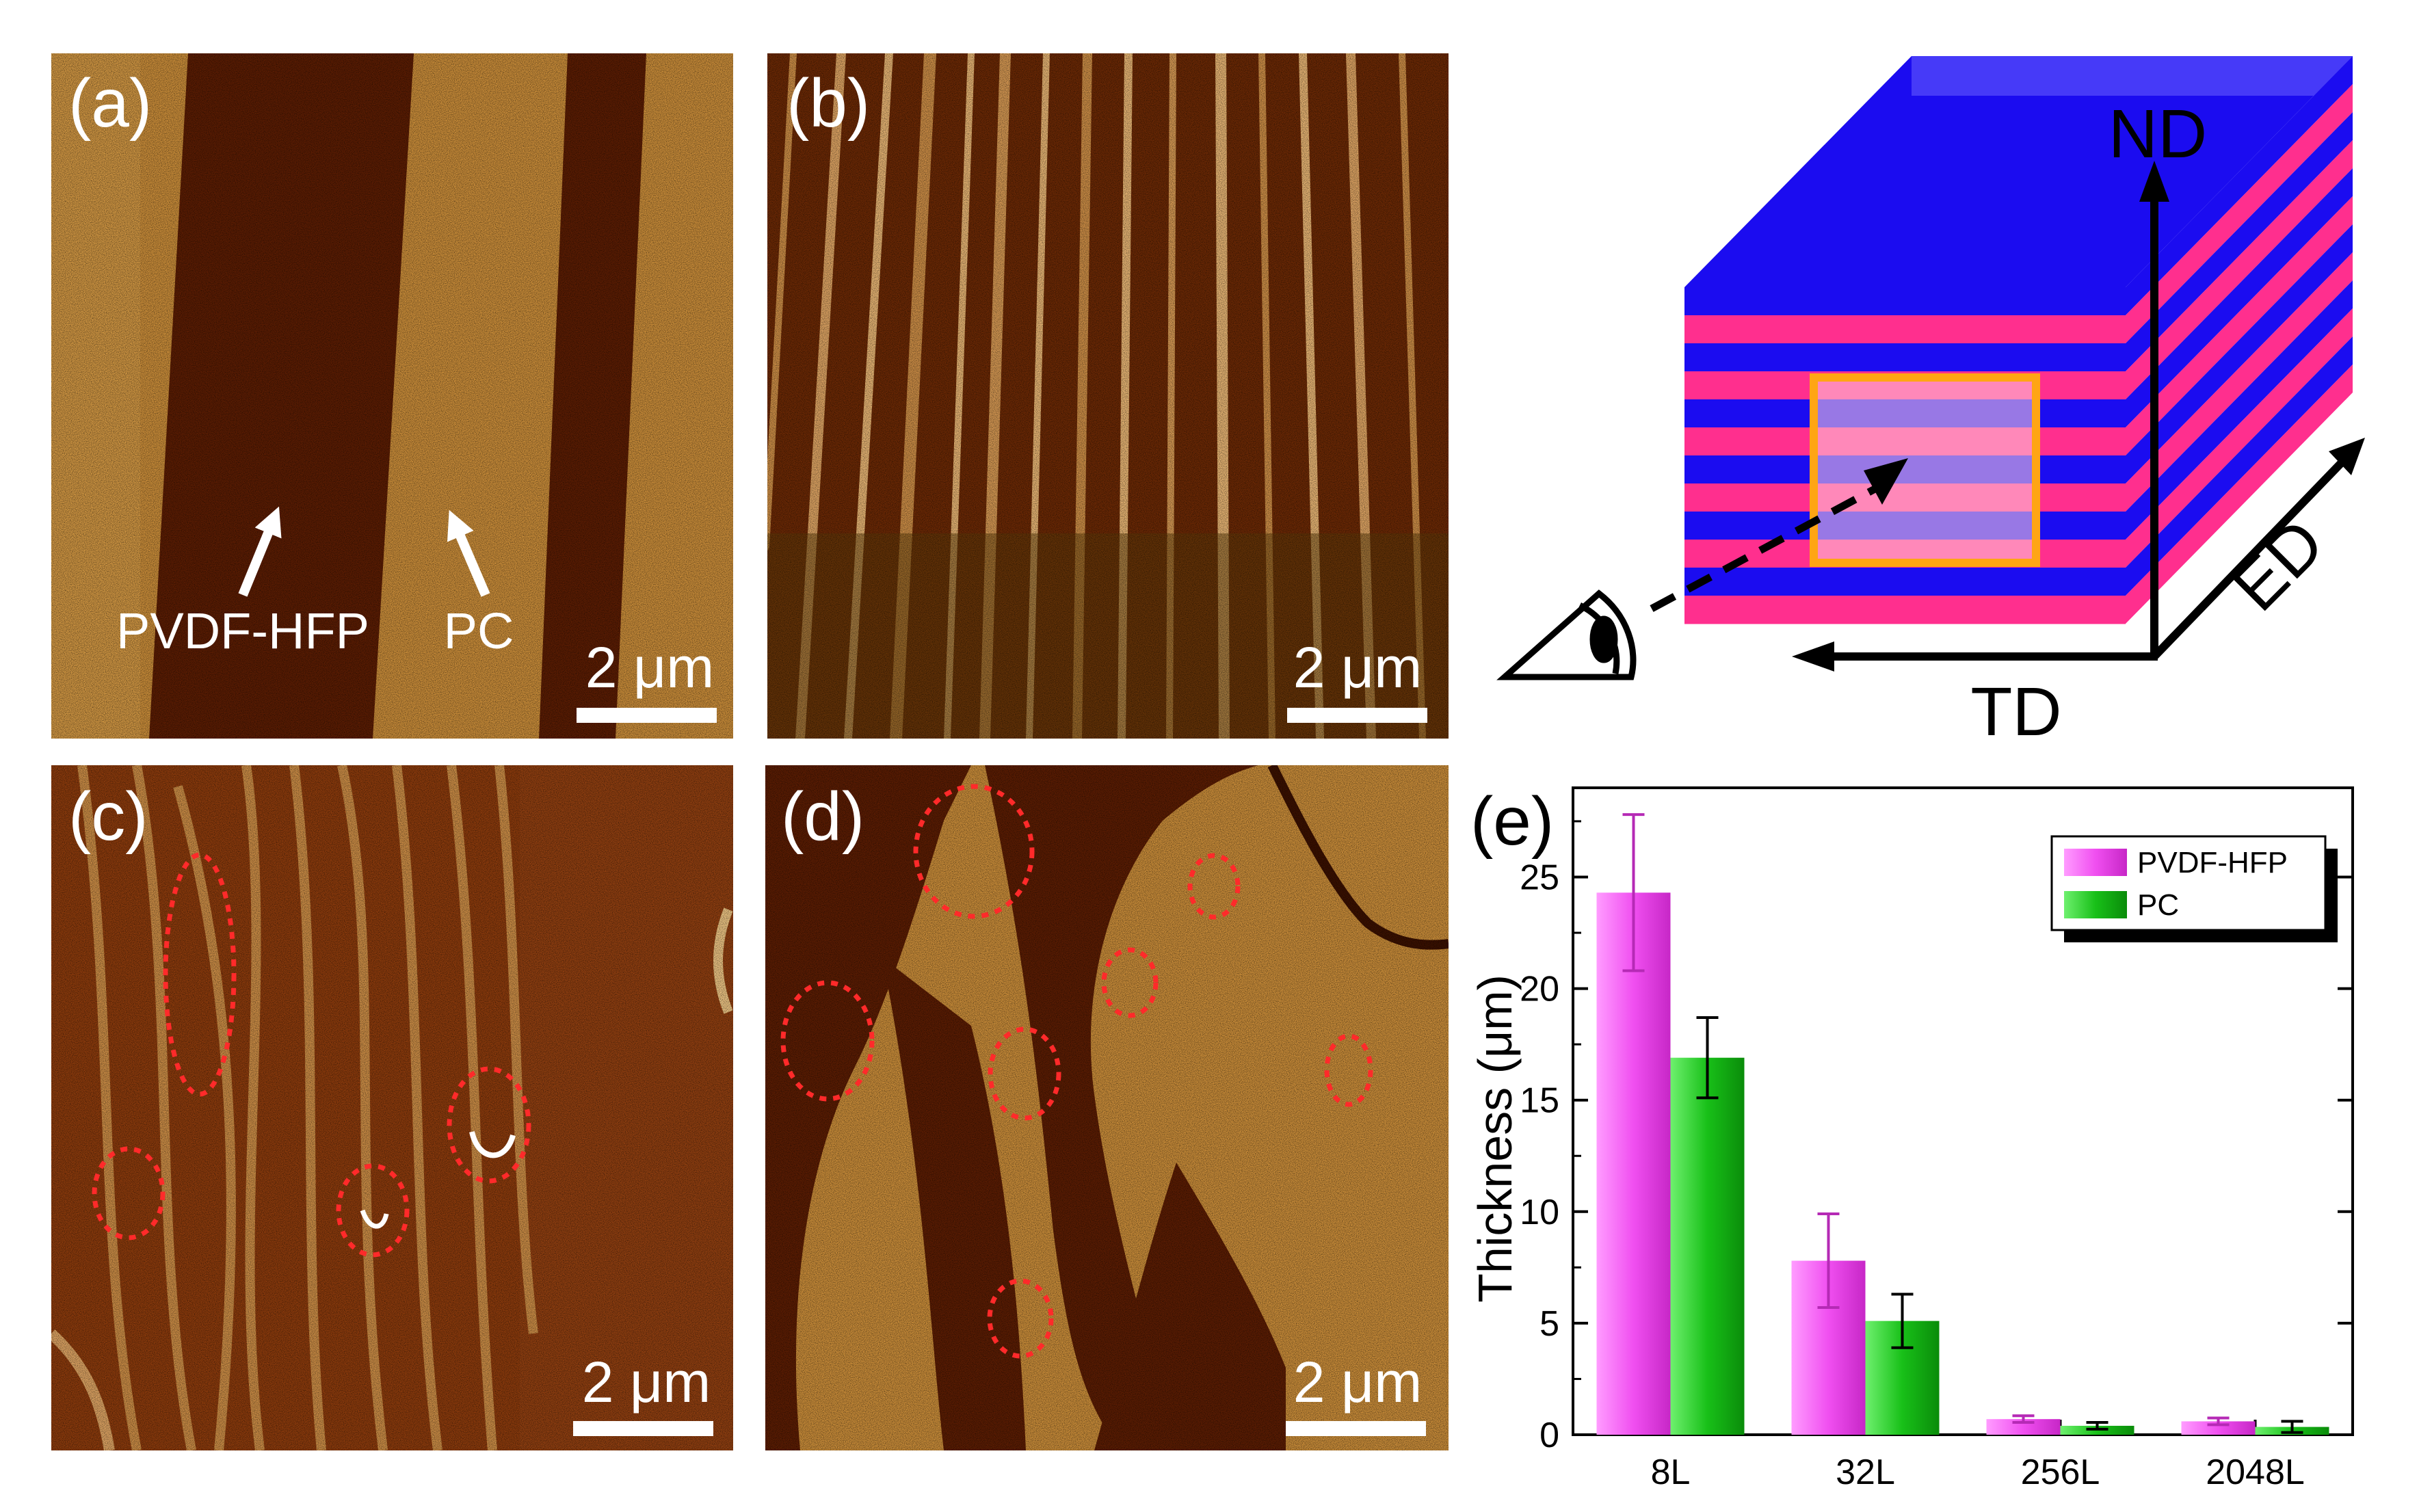  I want to click on legend-swatch-pc, so click(2095, 904).